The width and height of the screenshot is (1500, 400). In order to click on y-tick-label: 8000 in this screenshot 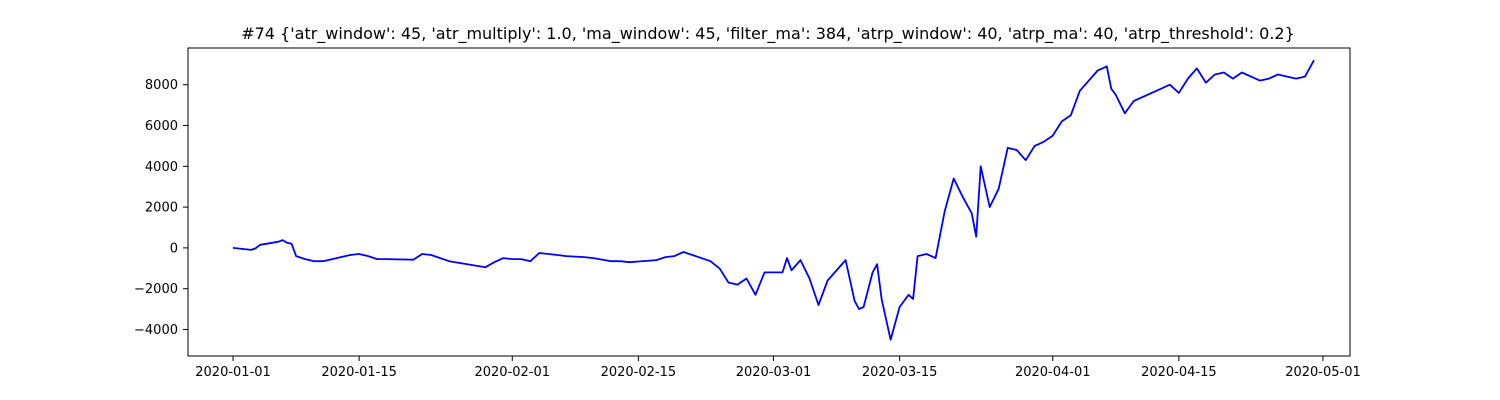, I will do `click(161, 85)`.